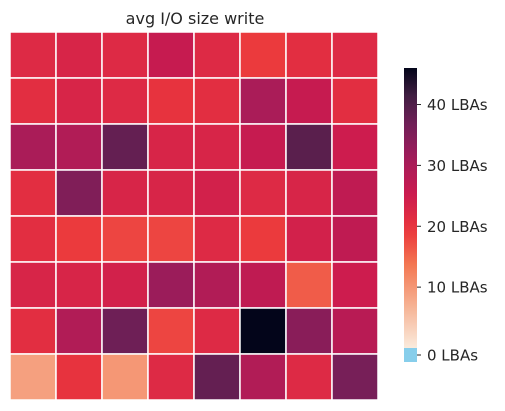 The image size is (505, 411). I want to click on colorbar-gradient, so click(410, 208).